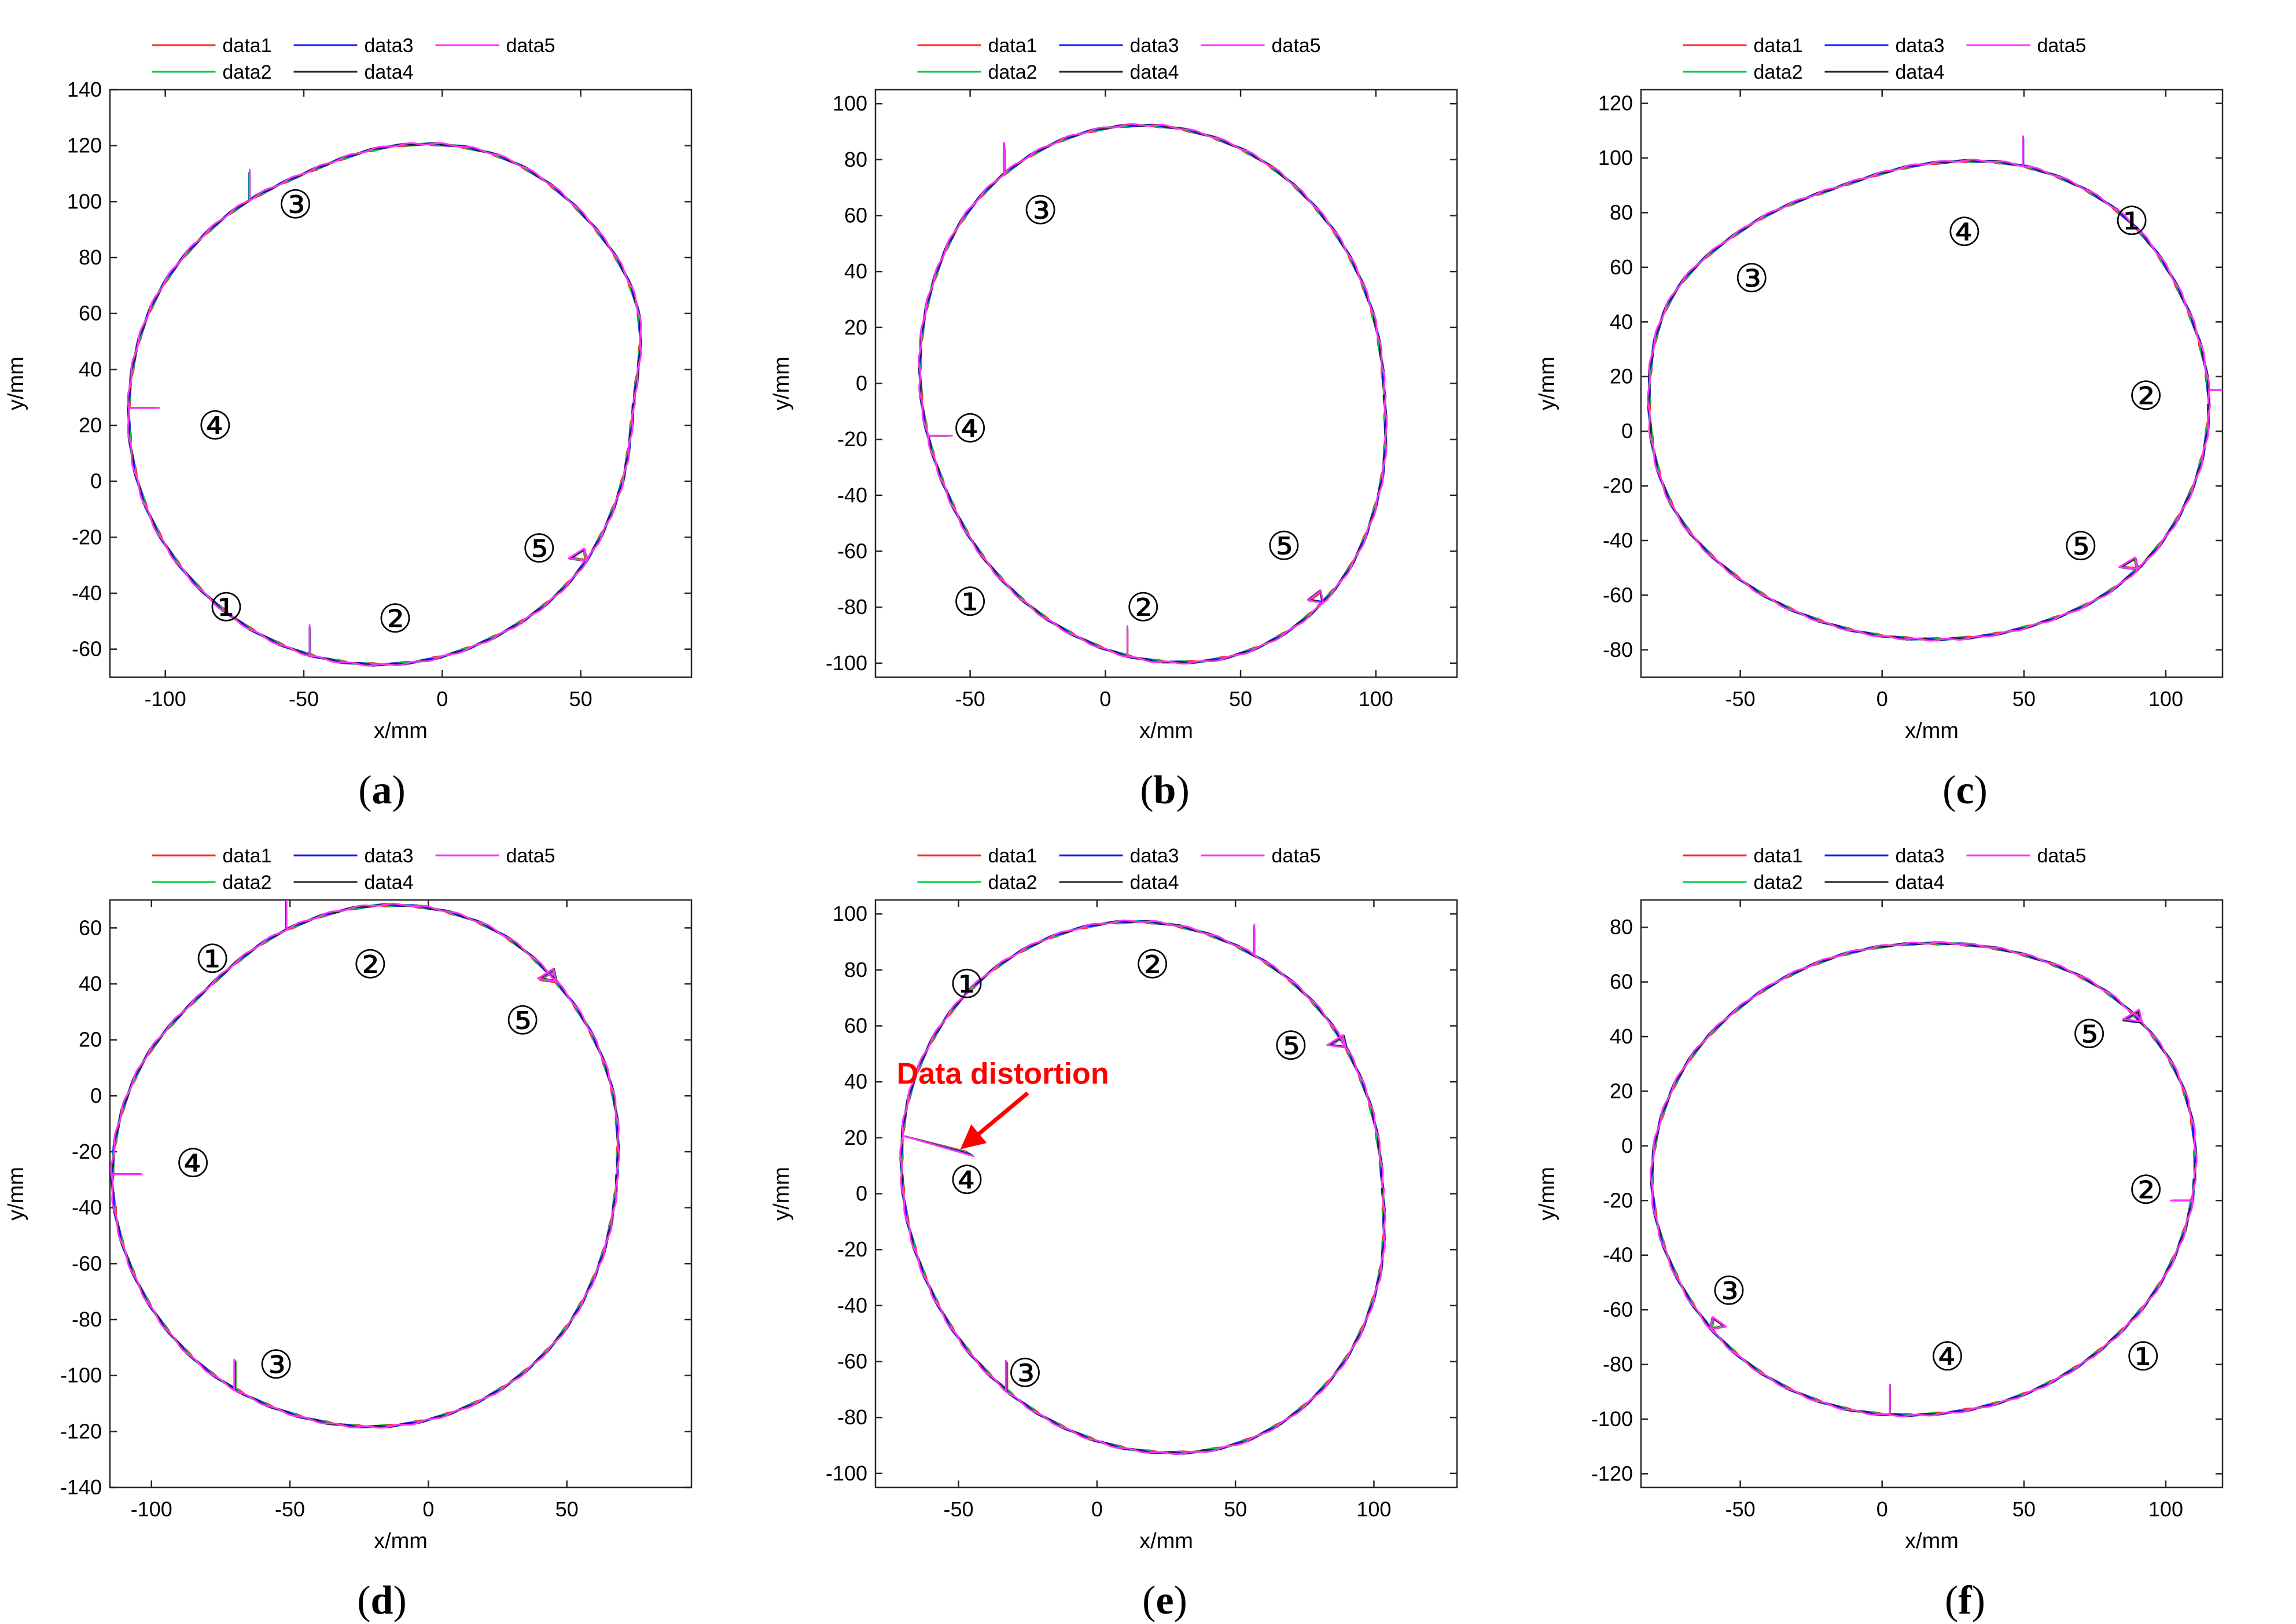  I want to click on series-group, so click(1153, 394).